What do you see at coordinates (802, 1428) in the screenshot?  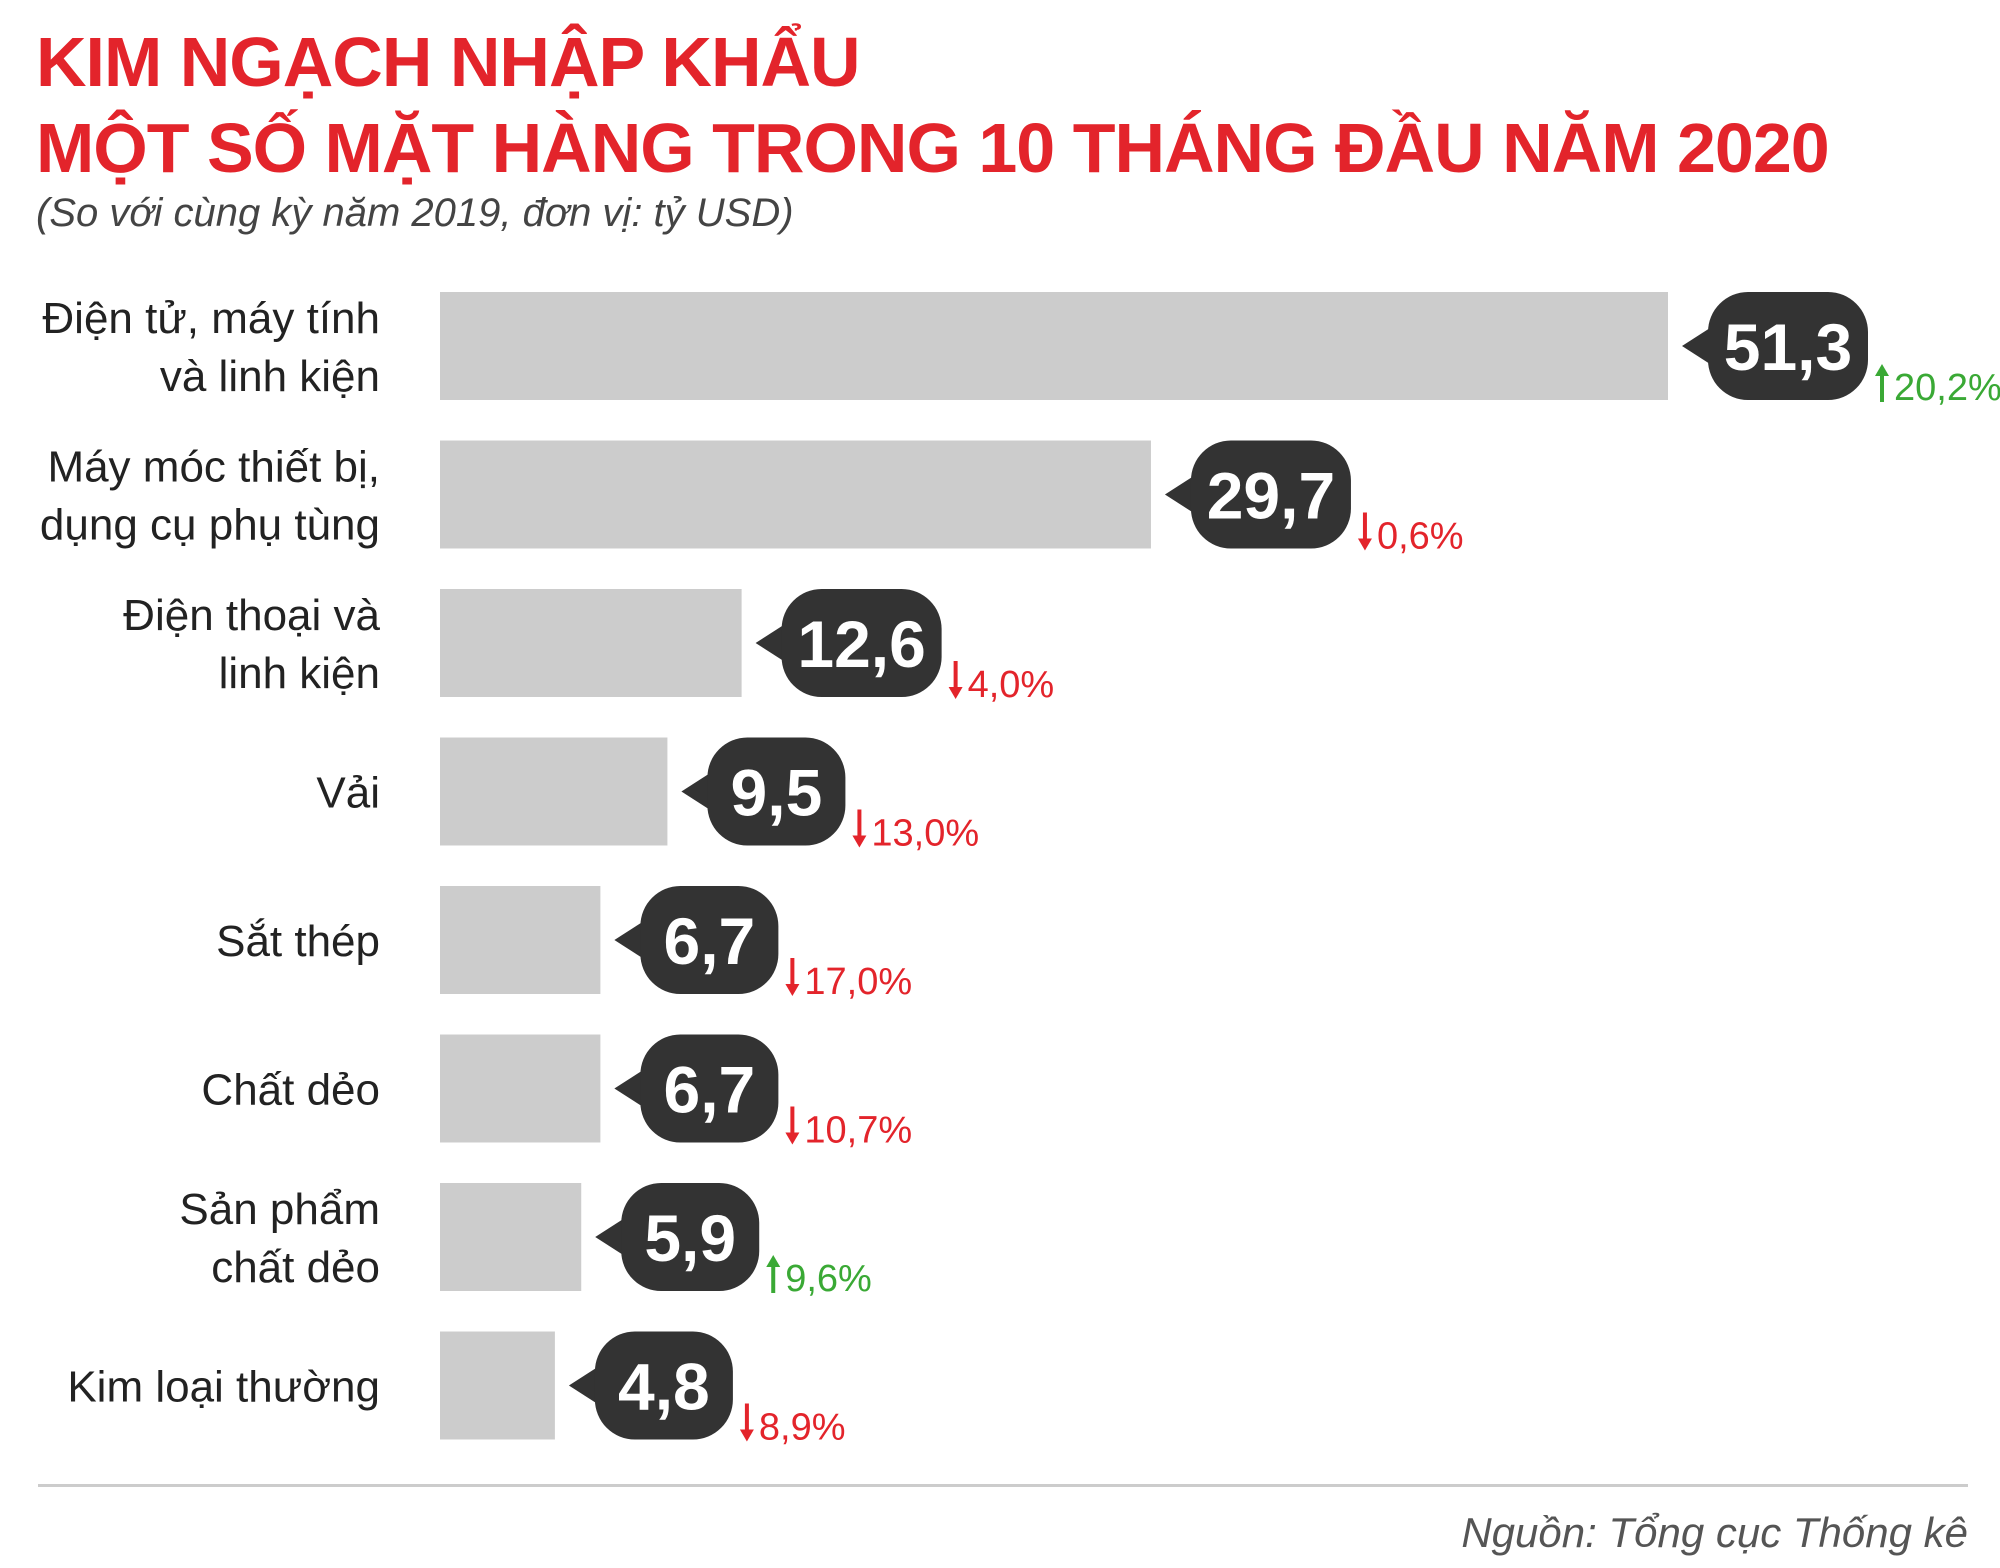 I see `change-percent: 8,9%` at bounding box center [802, 1428].